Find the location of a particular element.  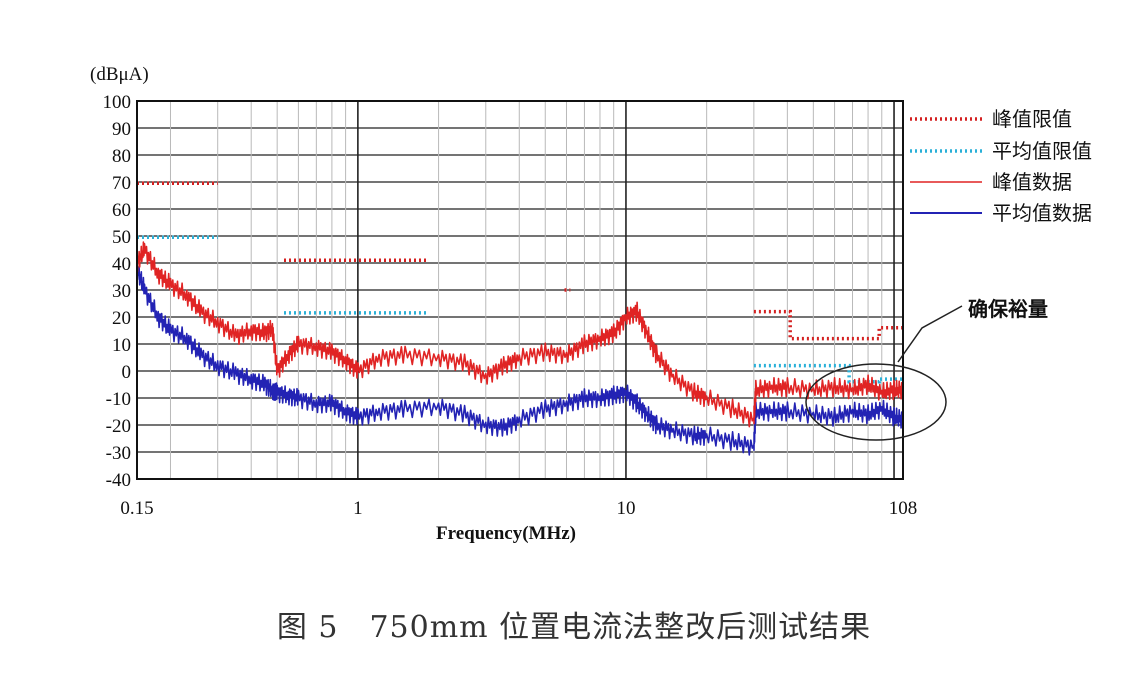

x-tick-label: 108 is located at coordinates (903, 508).